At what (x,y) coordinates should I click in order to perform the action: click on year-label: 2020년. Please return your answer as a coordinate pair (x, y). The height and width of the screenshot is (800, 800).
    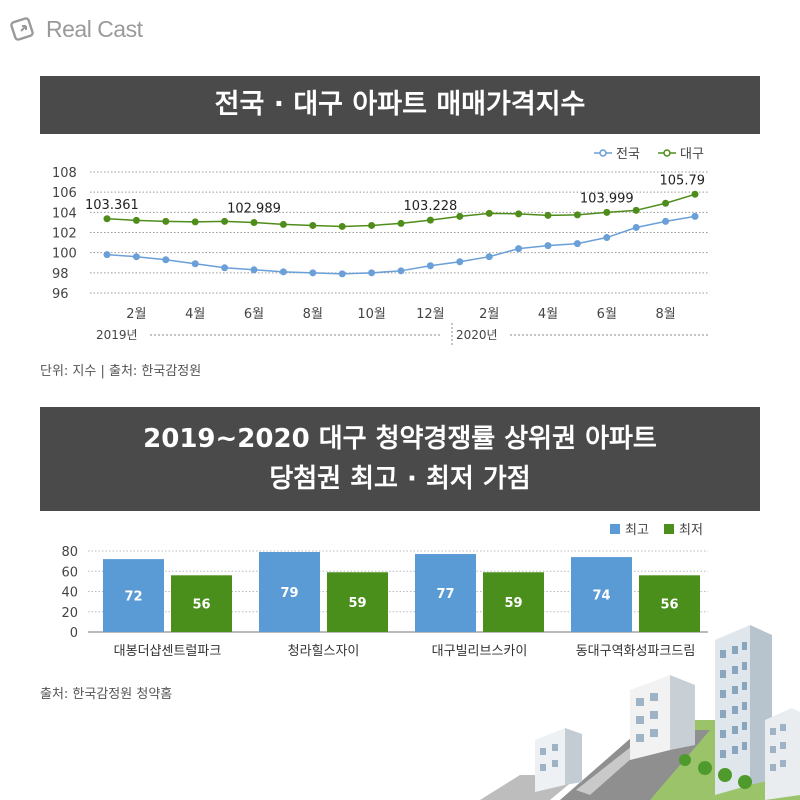
    Looking at the image, I should click on (477, 335).